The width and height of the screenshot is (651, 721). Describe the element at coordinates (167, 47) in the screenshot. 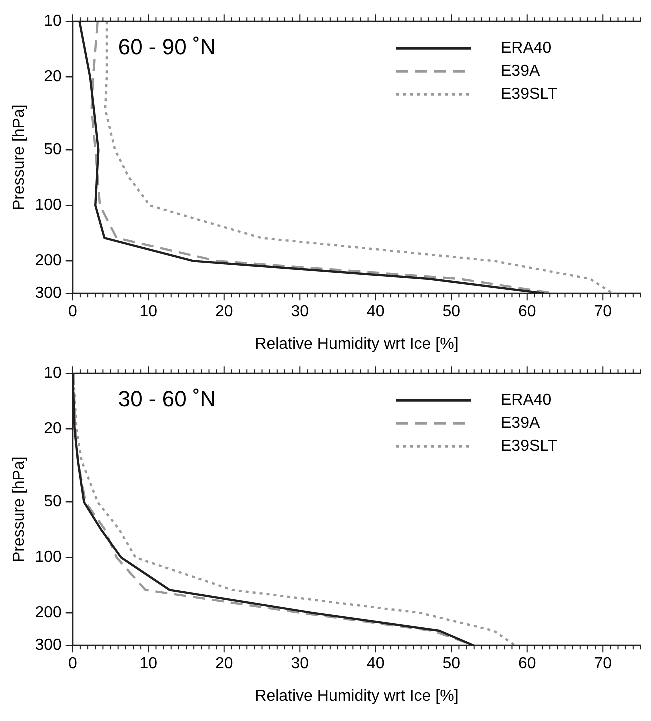

I see `text: 60 - 90 ˚N` at that location.